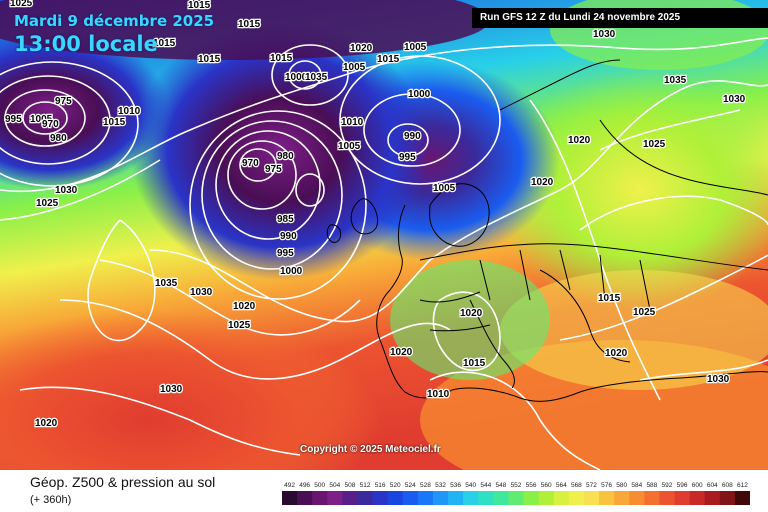 This screenshot has height=512, width=768. Describe the element at coordinates (620, 18) in the screenshot. I see `run-info: Run GFS 12 Z du Lundi 24 novembre 2025` at that location.